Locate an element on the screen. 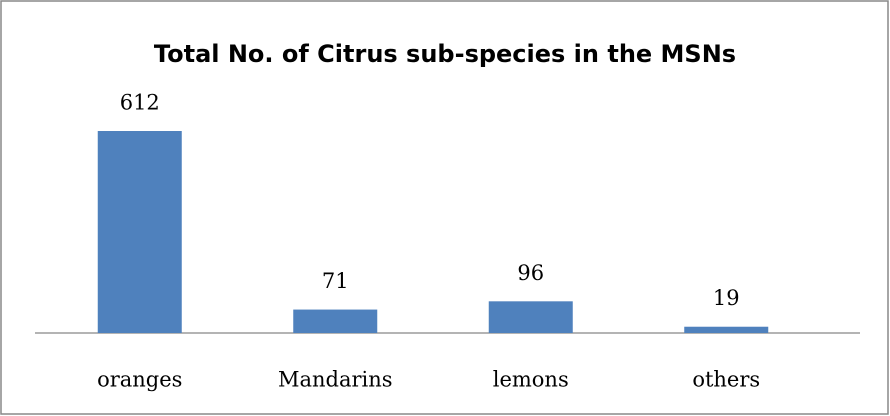  x-tick-label: oranges is located at coordinates (139, 380).